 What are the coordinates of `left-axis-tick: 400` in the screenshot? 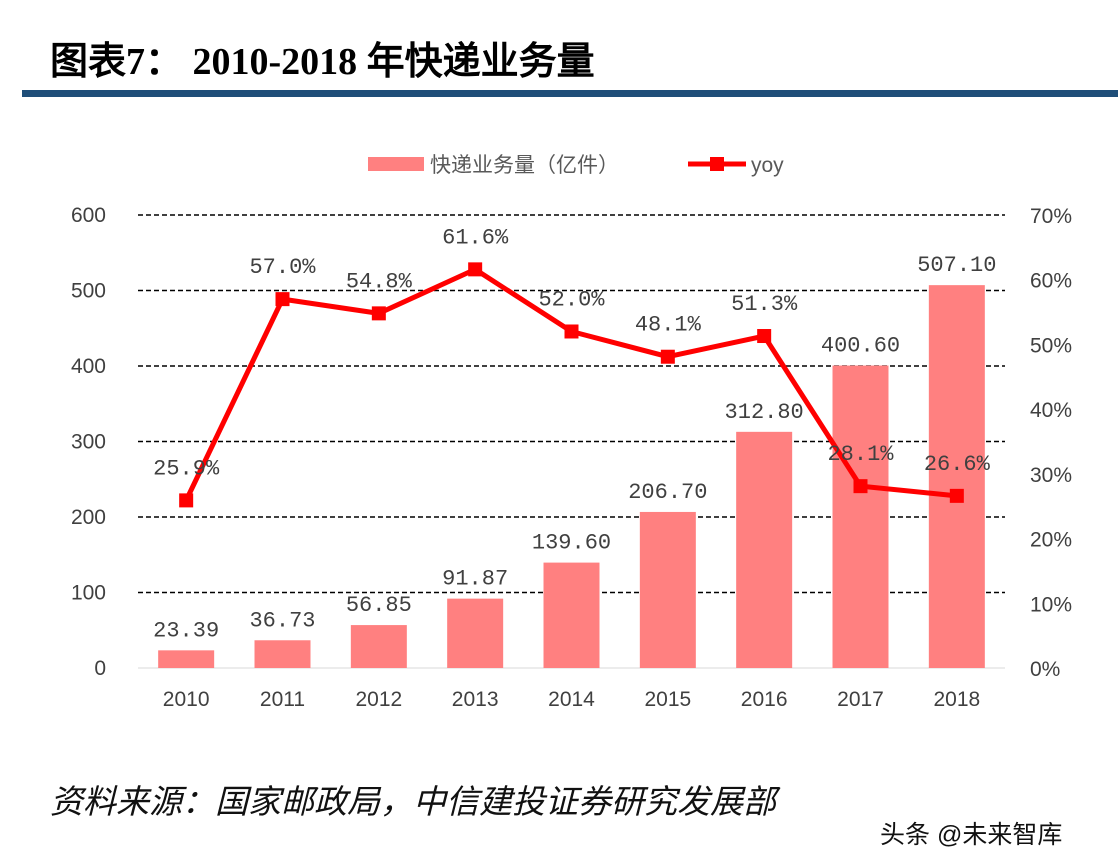 It's located at (88, 366).